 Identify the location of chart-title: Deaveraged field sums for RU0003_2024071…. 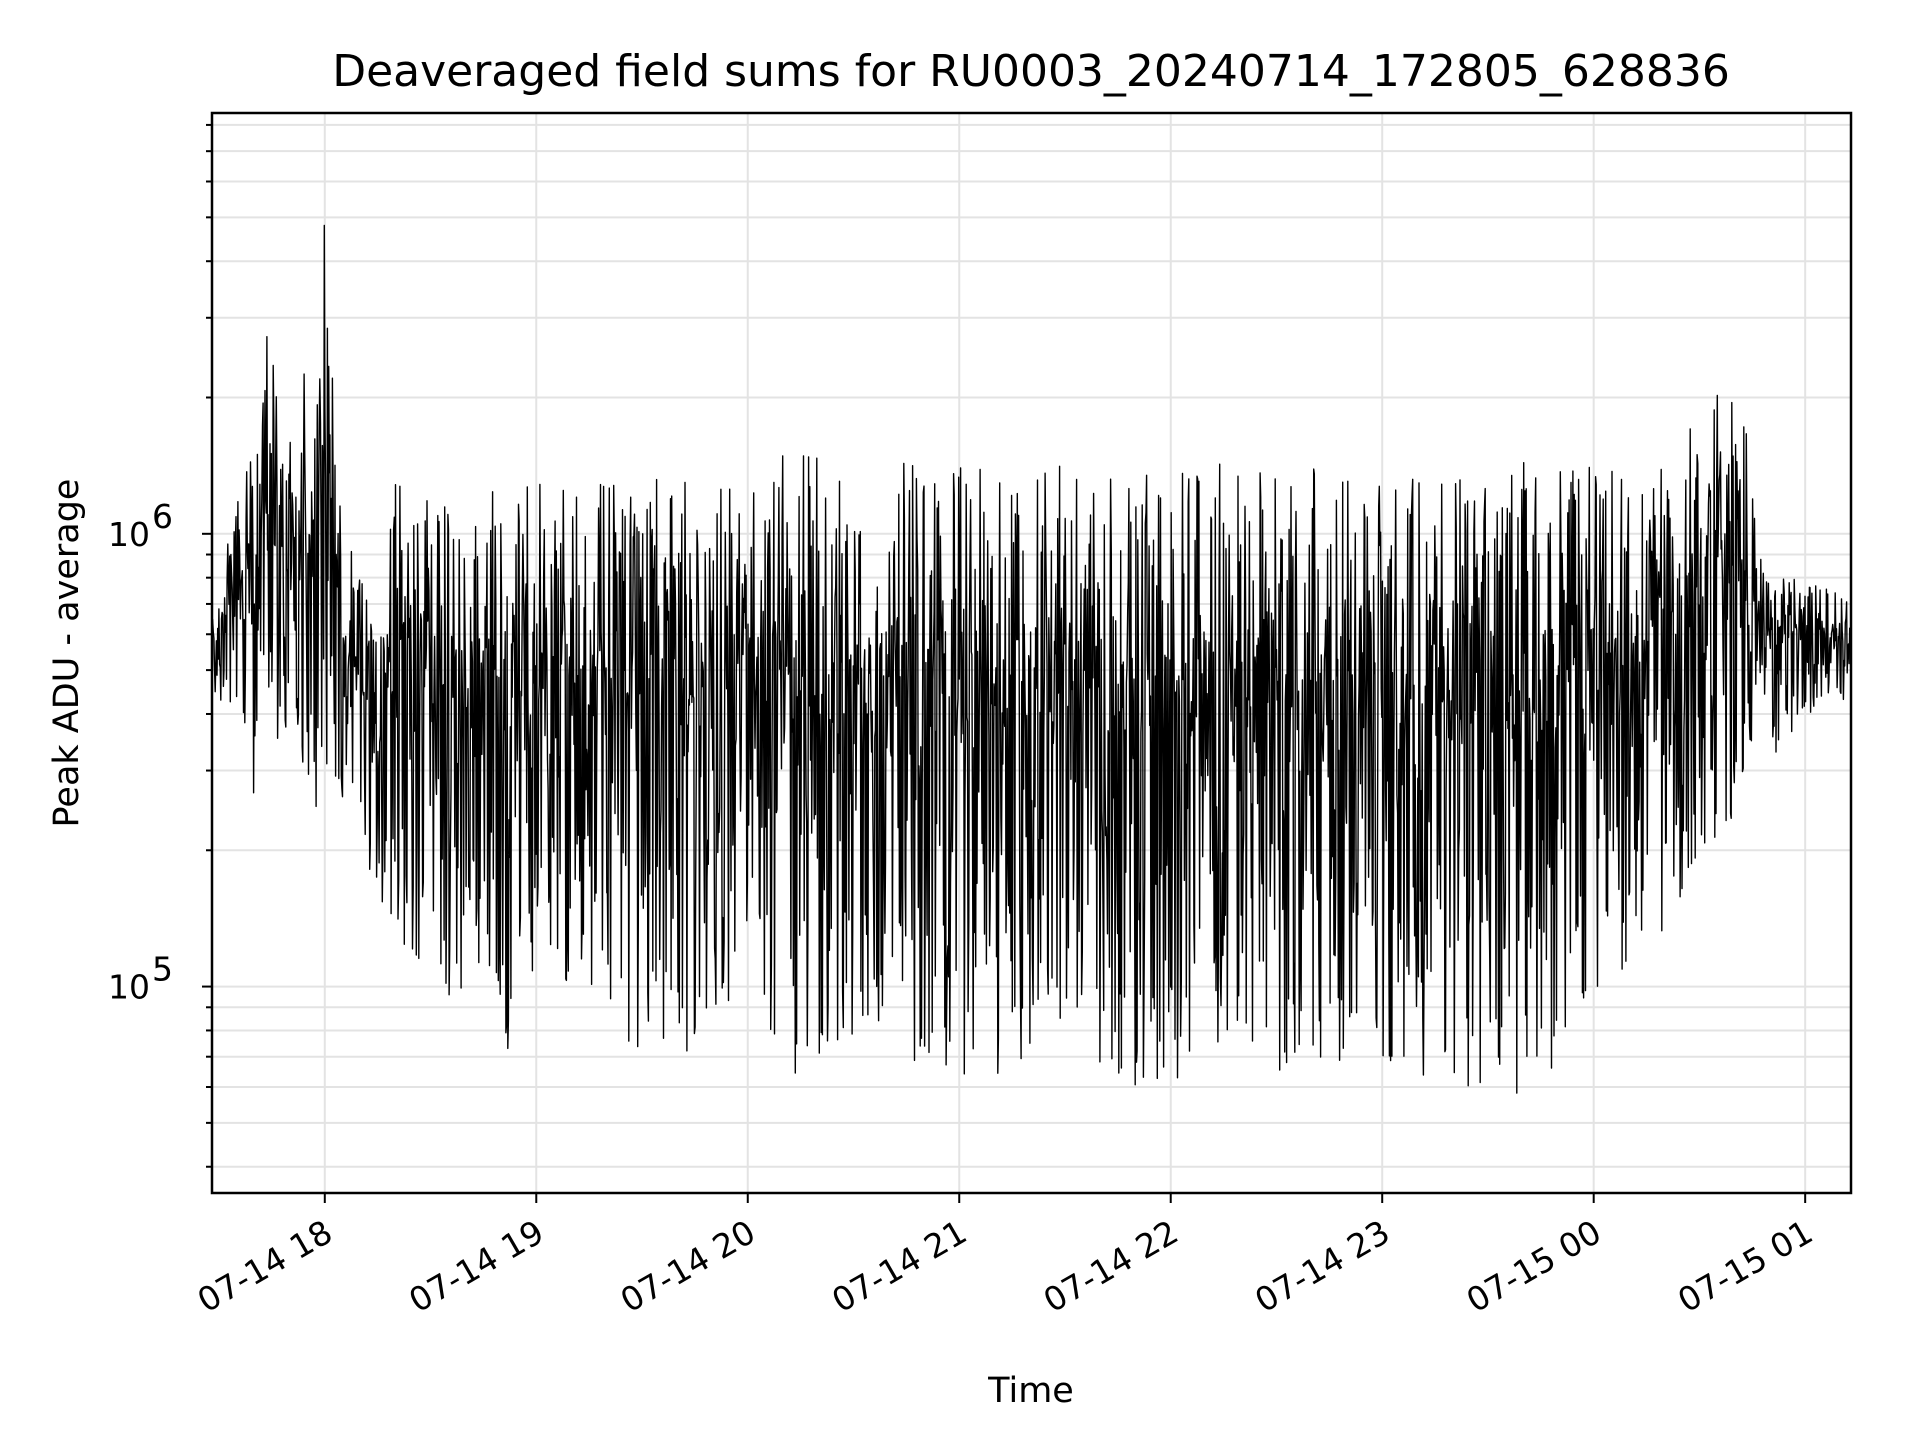
(1031, 71).